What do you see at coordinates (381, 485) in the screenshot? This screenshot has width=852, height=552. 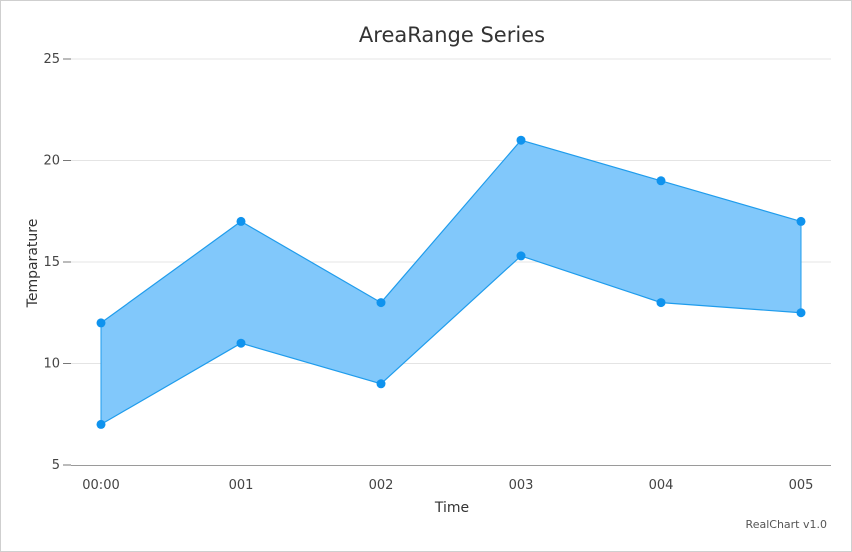 I see `x-tick-label: 002` at bounding box center [381, 485].